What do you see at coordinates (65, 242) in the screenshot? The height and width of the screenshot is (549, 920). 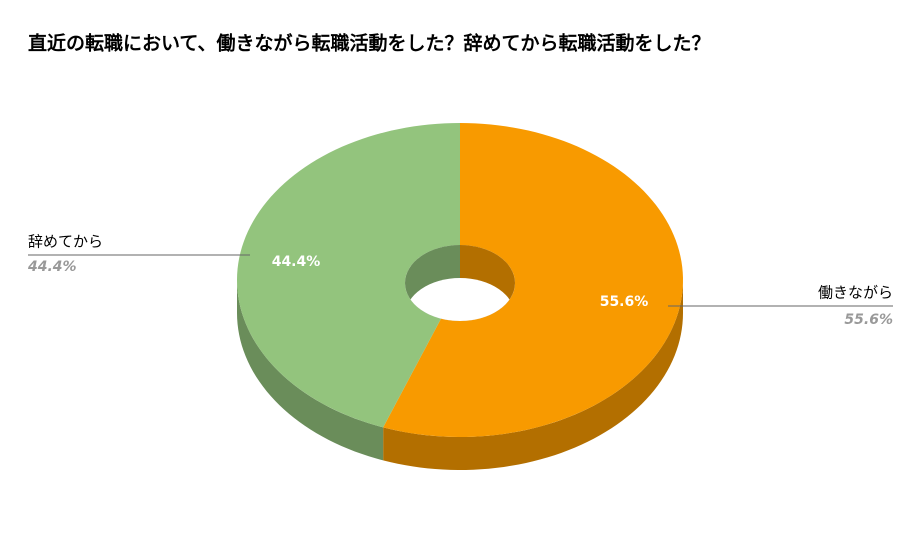 I see `category-label: 辞めてから` at bounding box center [65, 242].